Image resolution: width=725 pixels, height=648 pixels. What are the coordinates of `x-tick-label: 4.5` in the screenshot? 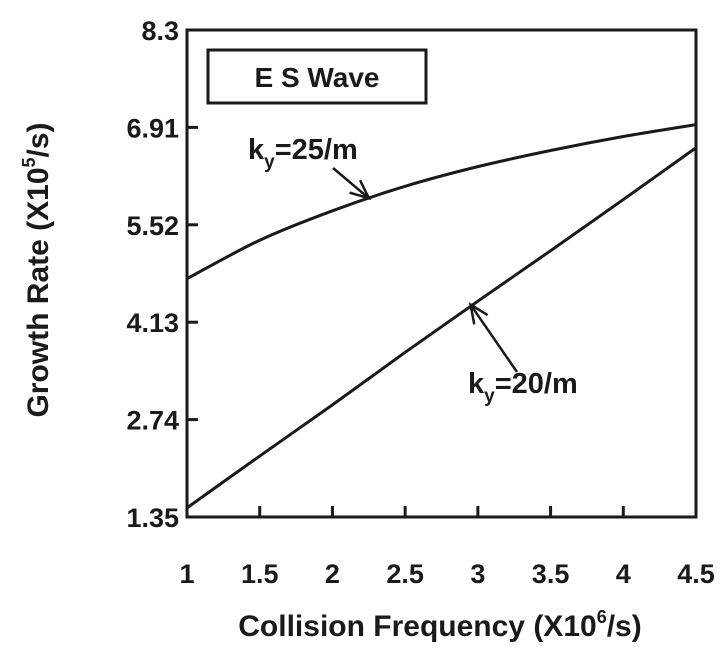 It's located at (696, 574).